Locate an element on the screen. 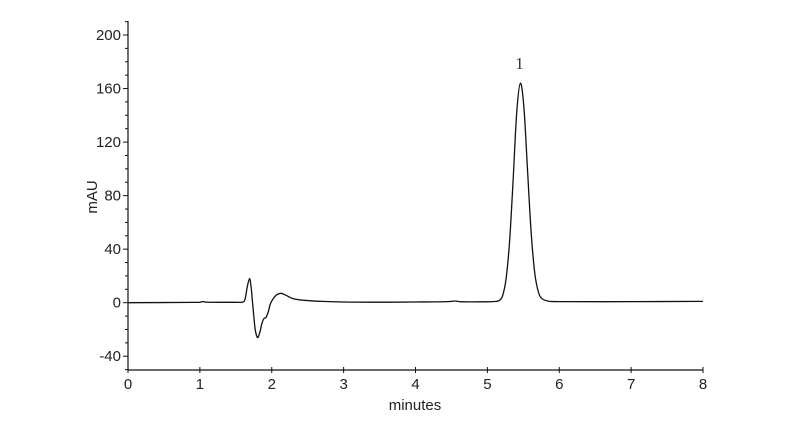  y-axis-title: mAU is located at coordinates (92, 196).